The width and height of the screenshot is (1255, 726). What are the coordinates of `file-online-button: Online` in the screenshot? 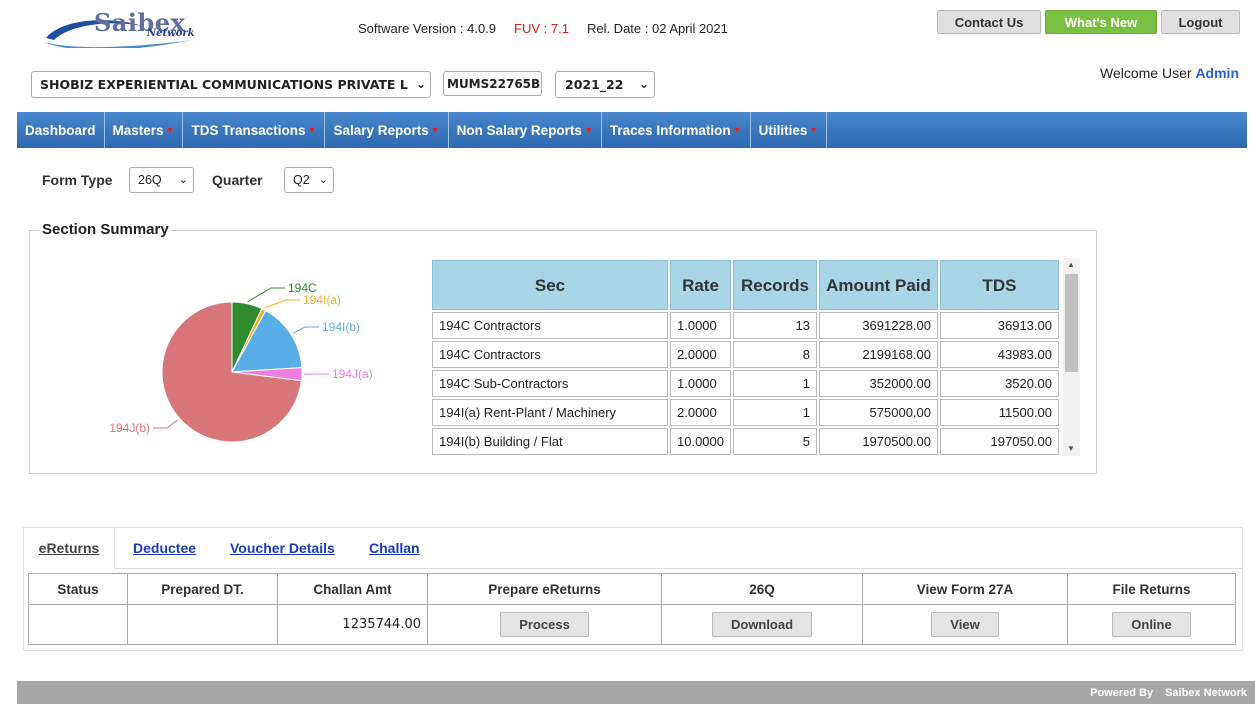 It's located at (1151, 624).